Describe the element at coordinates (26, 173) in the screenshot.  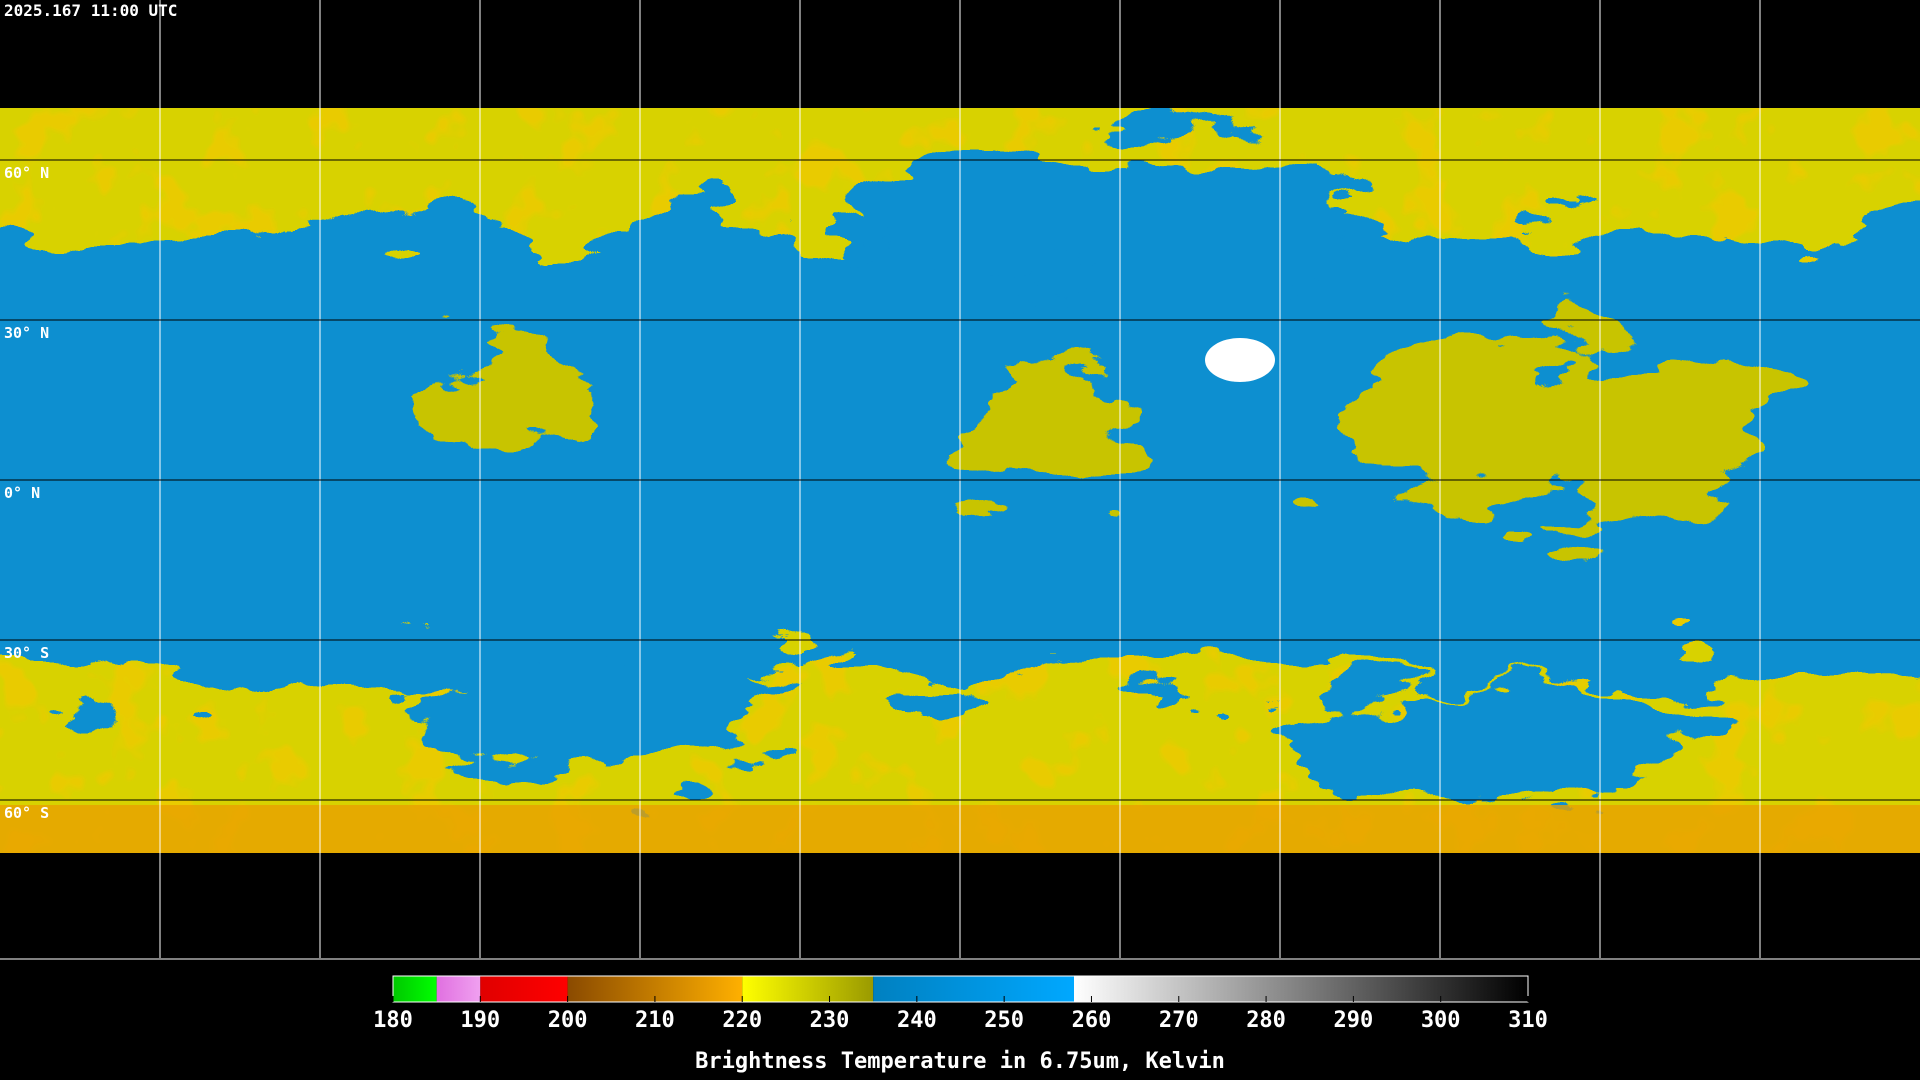
I see `latitude-label: 60° N` at that location.